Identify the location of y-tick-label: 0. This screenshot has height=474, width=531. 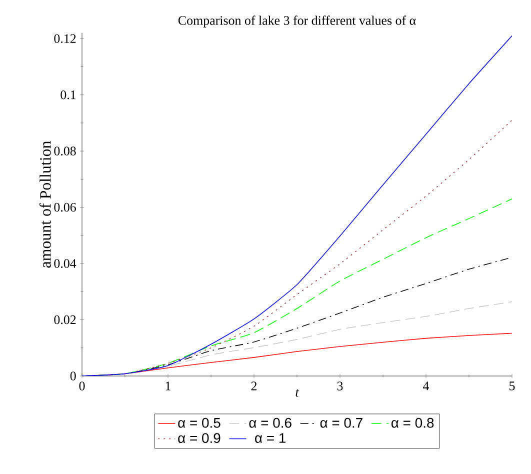
(73, 376).